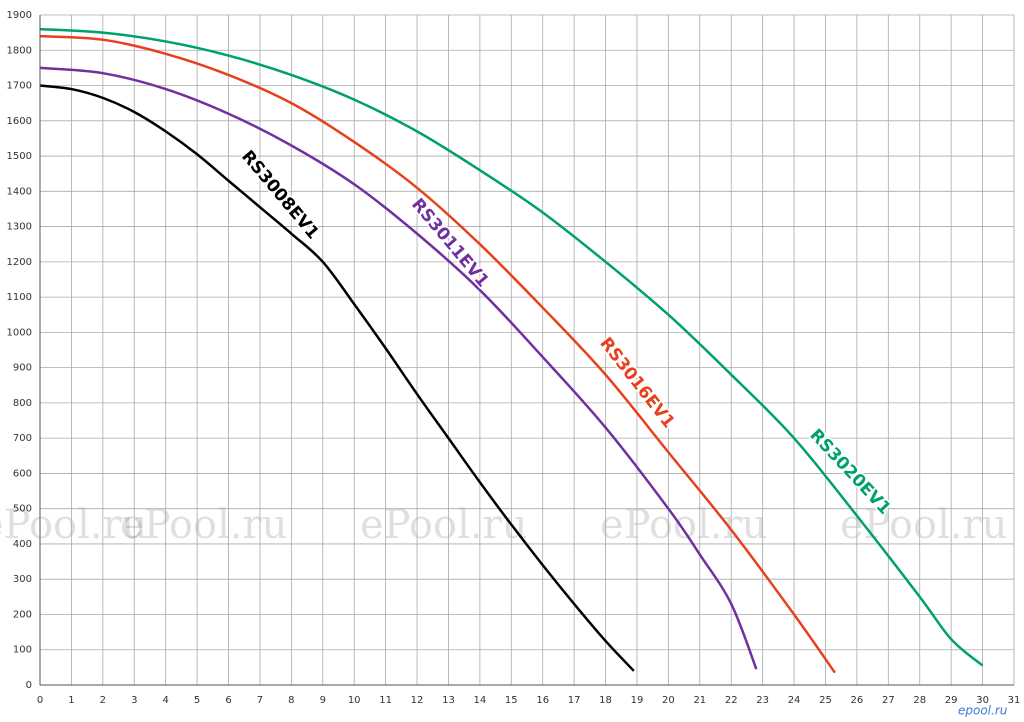  Describe the element at coordinates (134, 700) in the screenshot. I see `x-tick-label: 3` at that location.